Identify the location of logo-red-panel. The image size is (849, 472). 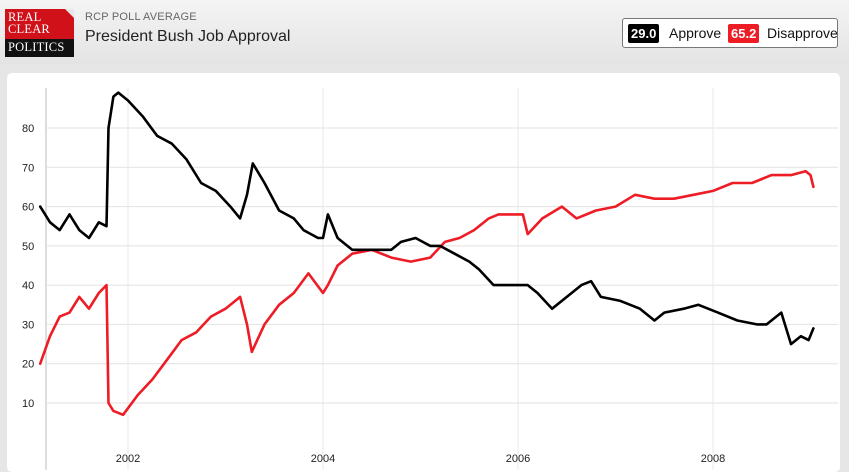
(39, 24).